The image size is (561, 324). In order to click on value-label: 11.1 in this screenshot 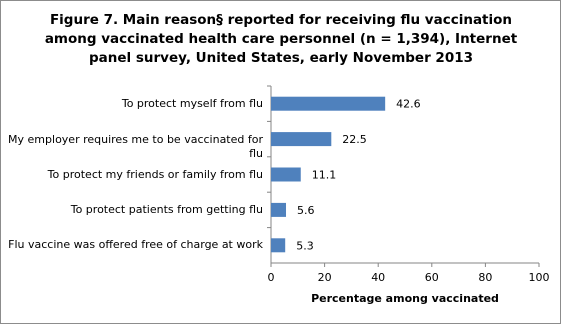, I will do `click(324, 175)`.